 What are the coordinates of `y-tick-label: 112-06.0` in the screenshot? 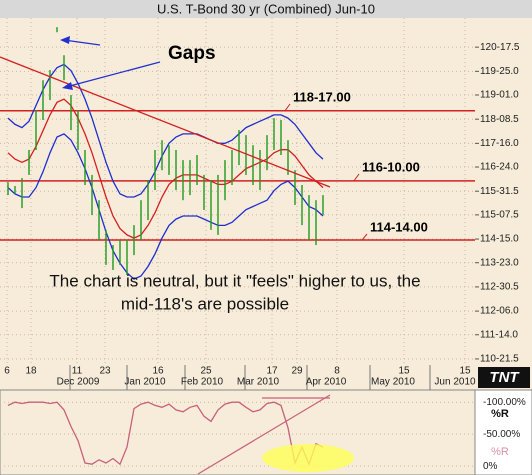 It's located at (499, 311).